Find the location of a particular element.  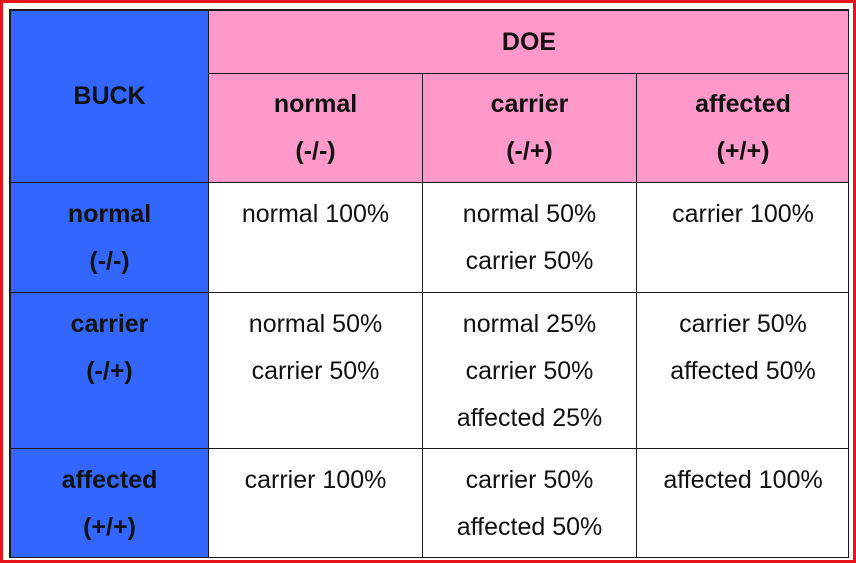

doe-column-carrier: carrier (-/+) is located at coordinates (529, 128).